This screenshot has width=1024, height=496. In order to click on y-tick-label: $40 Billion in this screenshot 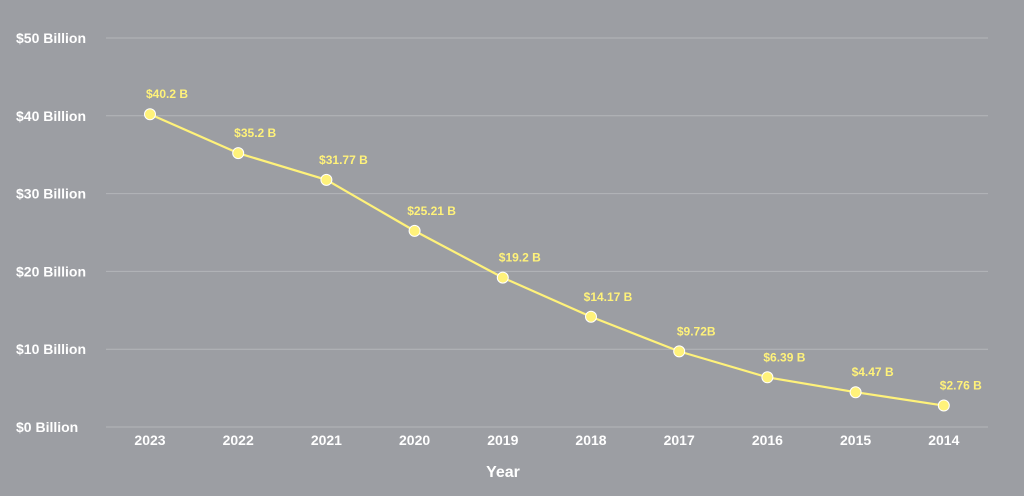, I will do `click(51, 116)`.